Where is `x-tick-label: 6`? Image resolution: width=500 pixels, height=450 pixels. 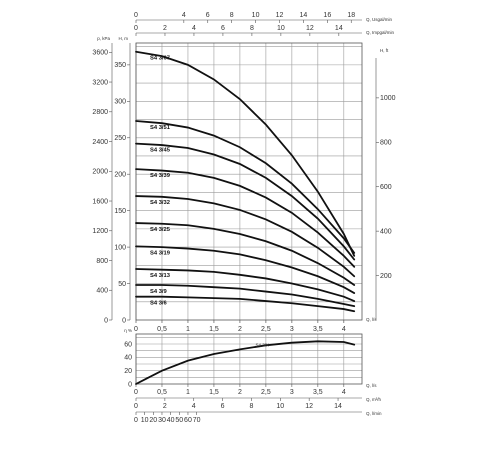 x-tick-label: 6 is located at coordinates (223, 406).